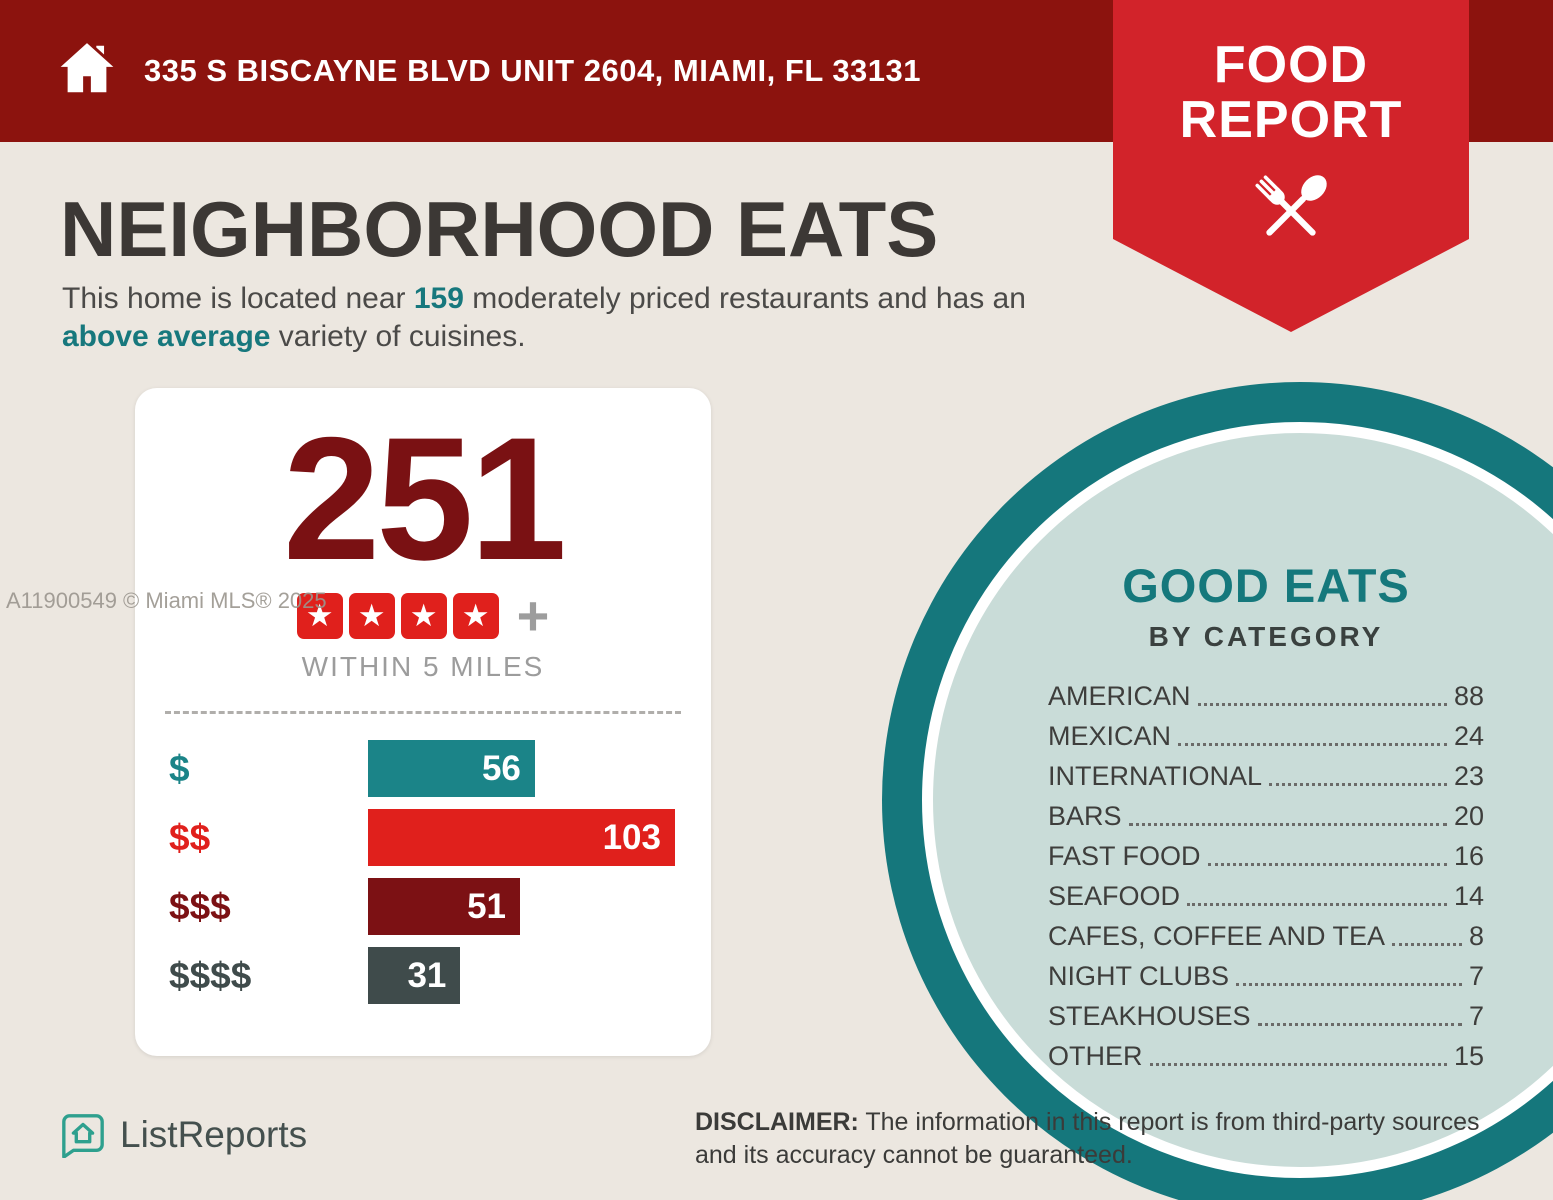 The width and height of the screenshot is (1553, 1200). Describe the element at coordinates (422, 872) in the screenshot. I see `price-bar-chart: $56 $$ 103 $$$ 51 $$$$ 31` at that location.